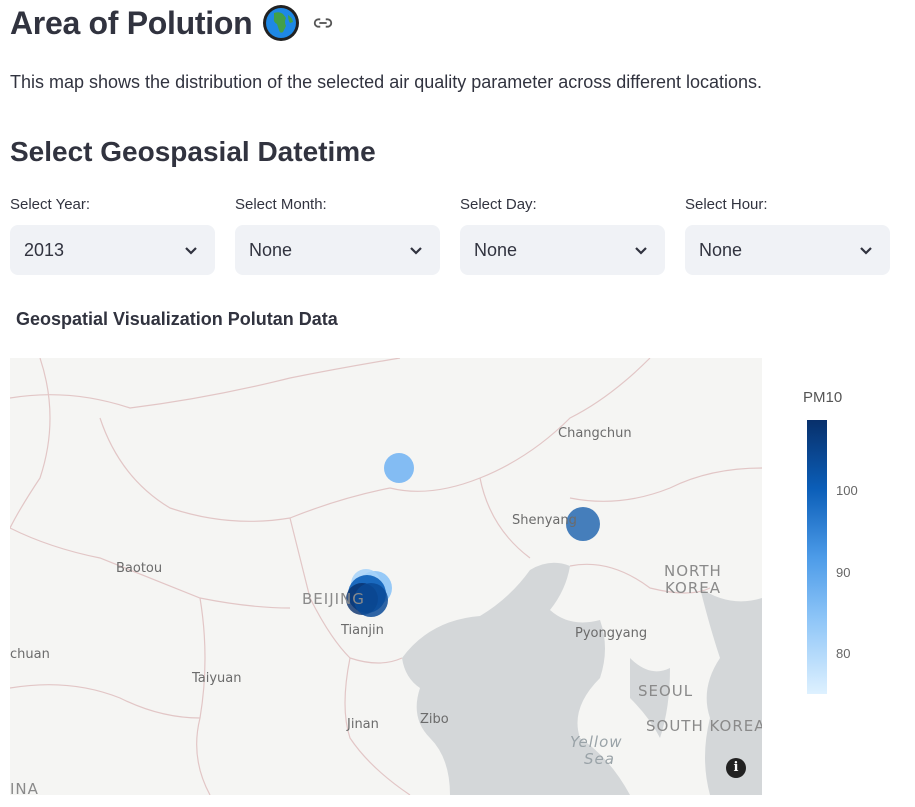 This screenshot has width=915, height=807. Describe the element at coordinates (498, 204) in the screenshot. I see `day-select-label: Select Day:` at that location.